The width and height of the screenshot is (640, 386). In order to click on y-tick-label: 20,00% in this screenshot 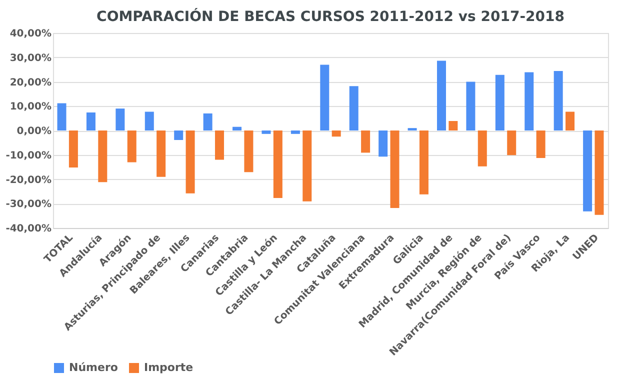, I will do `click(31, 82)`.